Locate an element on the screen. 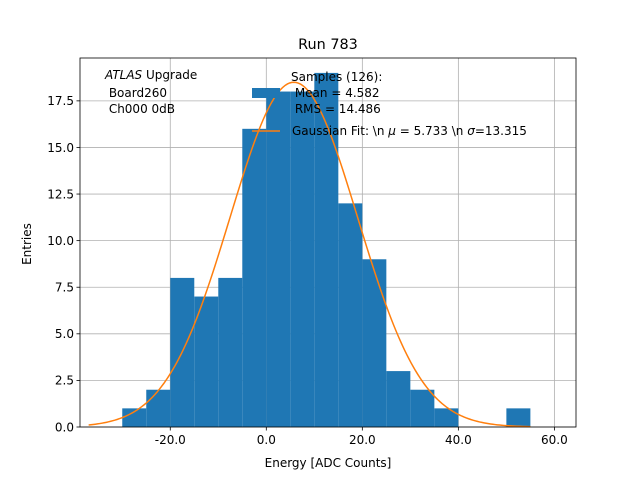  x-tick-label: -20.0 is located at coordinates (170, 440).